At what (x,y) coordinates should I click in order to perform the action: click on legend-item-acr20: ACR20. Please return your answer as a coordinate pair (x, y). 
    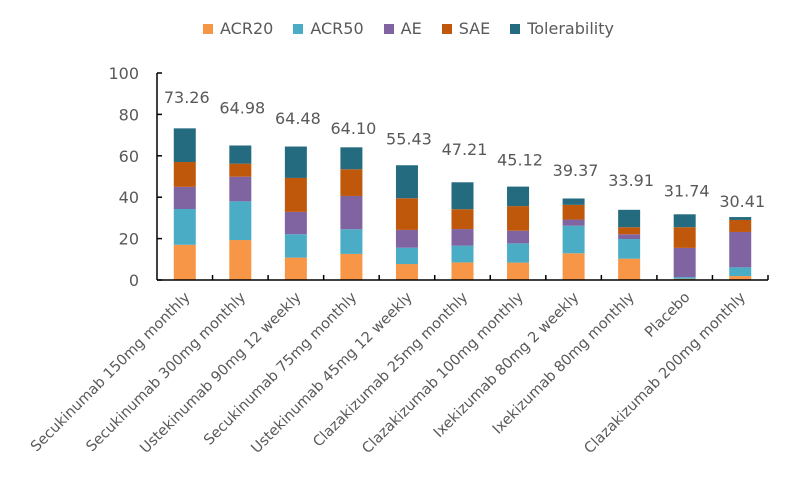
    Looking at the image, I should click on (238, 28).